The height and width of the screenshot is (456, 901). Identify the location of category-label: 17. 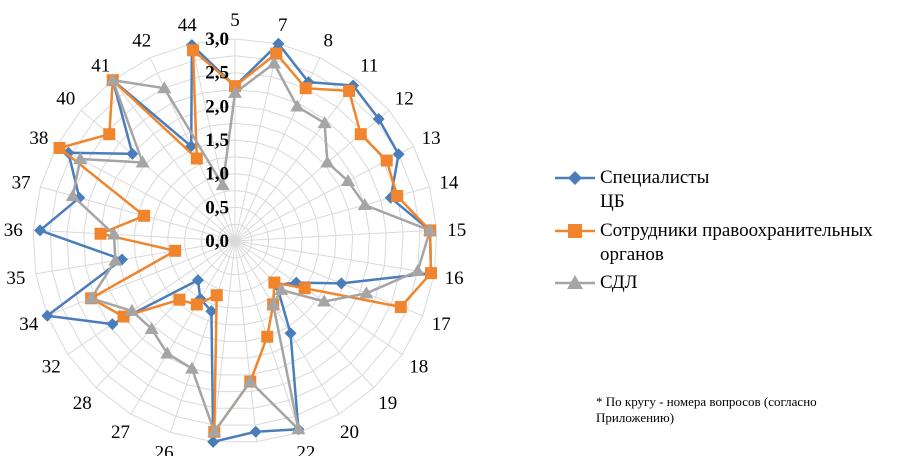
(441, 324).